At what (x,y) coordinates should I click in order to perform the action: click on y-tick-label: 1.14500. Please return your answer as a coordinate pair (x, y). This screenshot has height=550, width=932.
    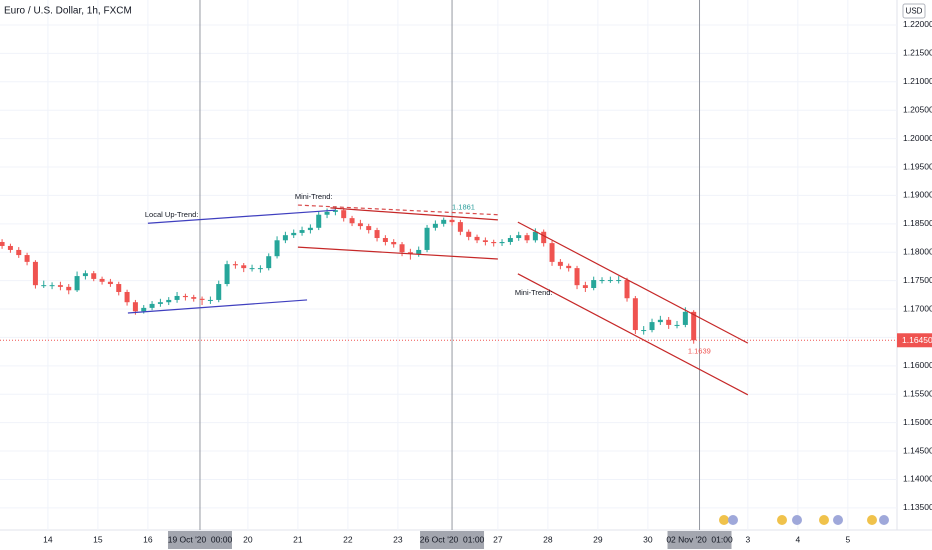
    Looking at the image, I should click on (917, 450).